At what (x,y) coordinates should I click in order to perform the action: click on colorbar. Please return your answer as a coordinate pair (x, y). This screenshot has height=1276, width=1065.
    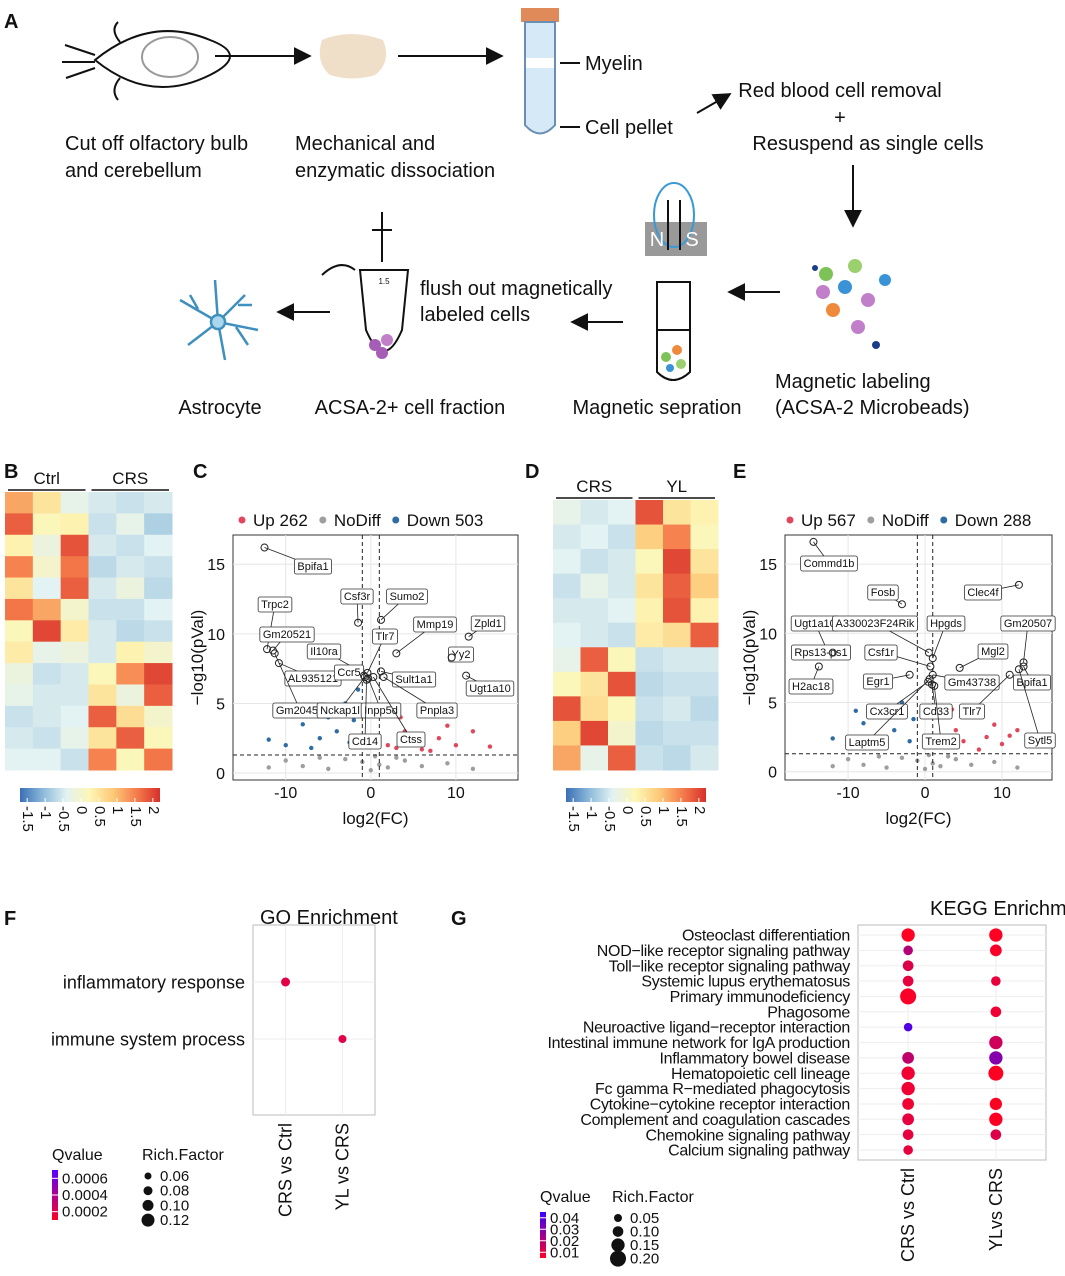
    Looking at the image, I should click on (543, 1235).